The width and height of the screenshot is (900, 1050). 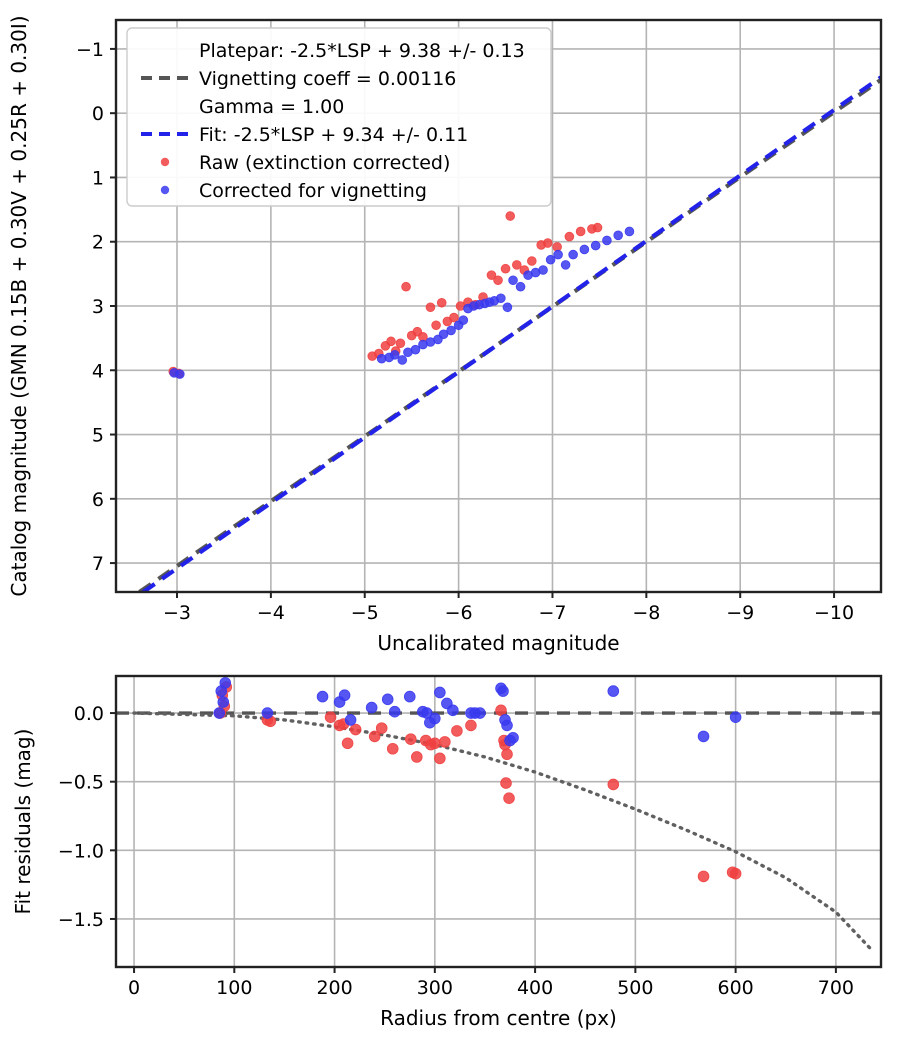 I want to click on x-tick-label: 400, so click(x=535, y=988).